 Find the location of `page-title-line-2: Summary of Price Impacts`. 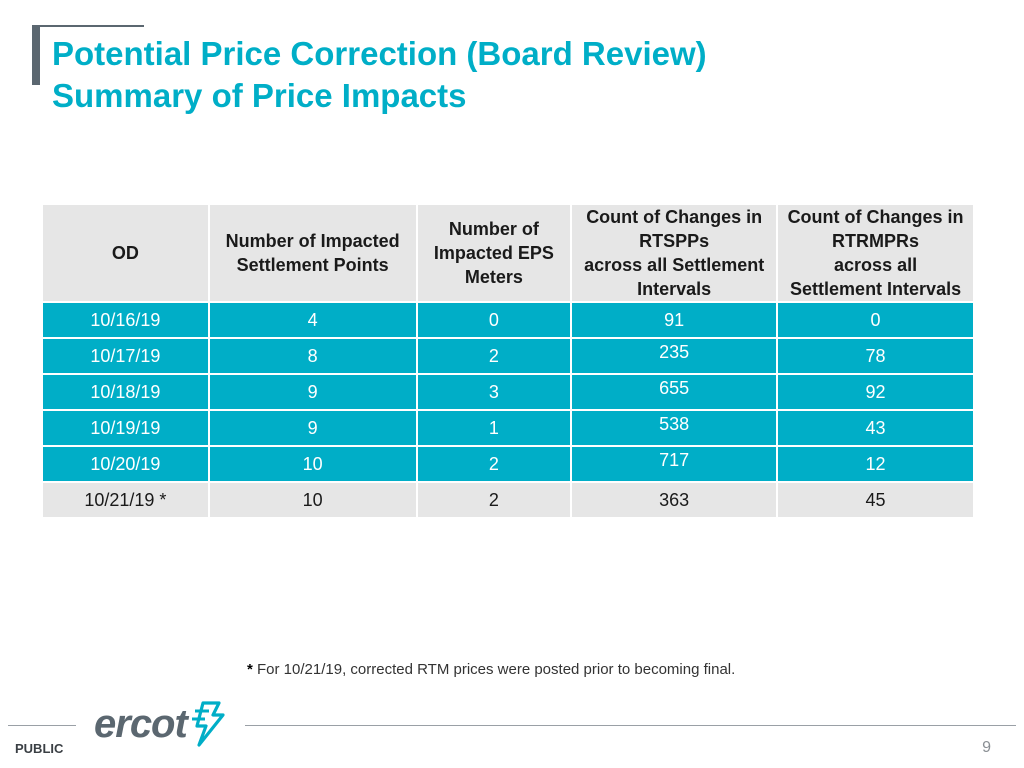

page-title-line-2: Summary of Price Impacts is located at coordinates (259, 95).